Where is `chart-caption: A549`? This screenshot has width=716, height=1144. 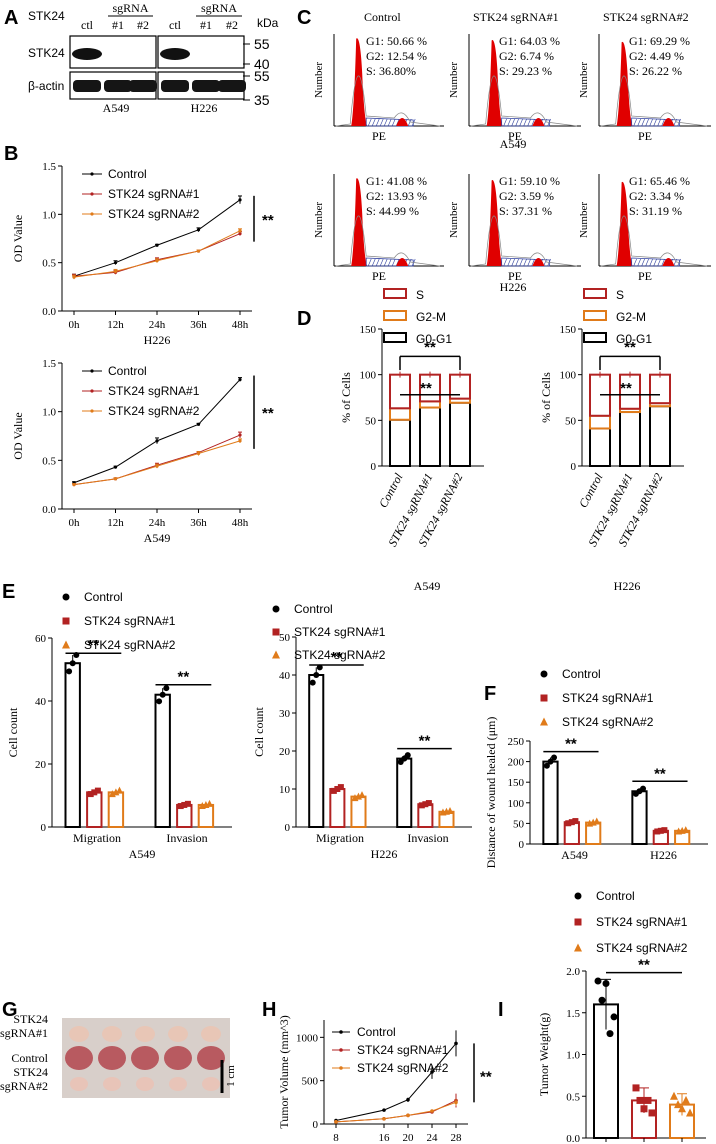 chart-caption: A549 is located at coordinates (427, 586).